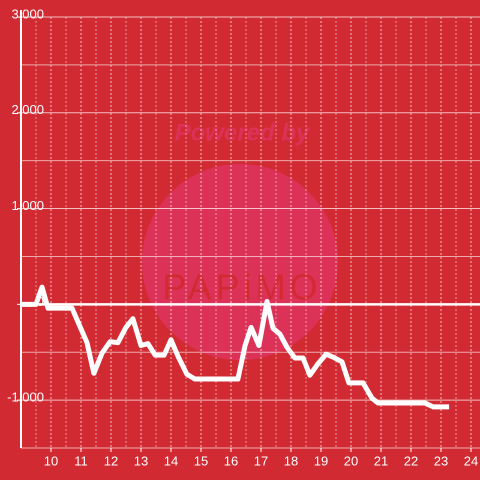  I want to click on x-tick-label: 12, so click(111, 460).